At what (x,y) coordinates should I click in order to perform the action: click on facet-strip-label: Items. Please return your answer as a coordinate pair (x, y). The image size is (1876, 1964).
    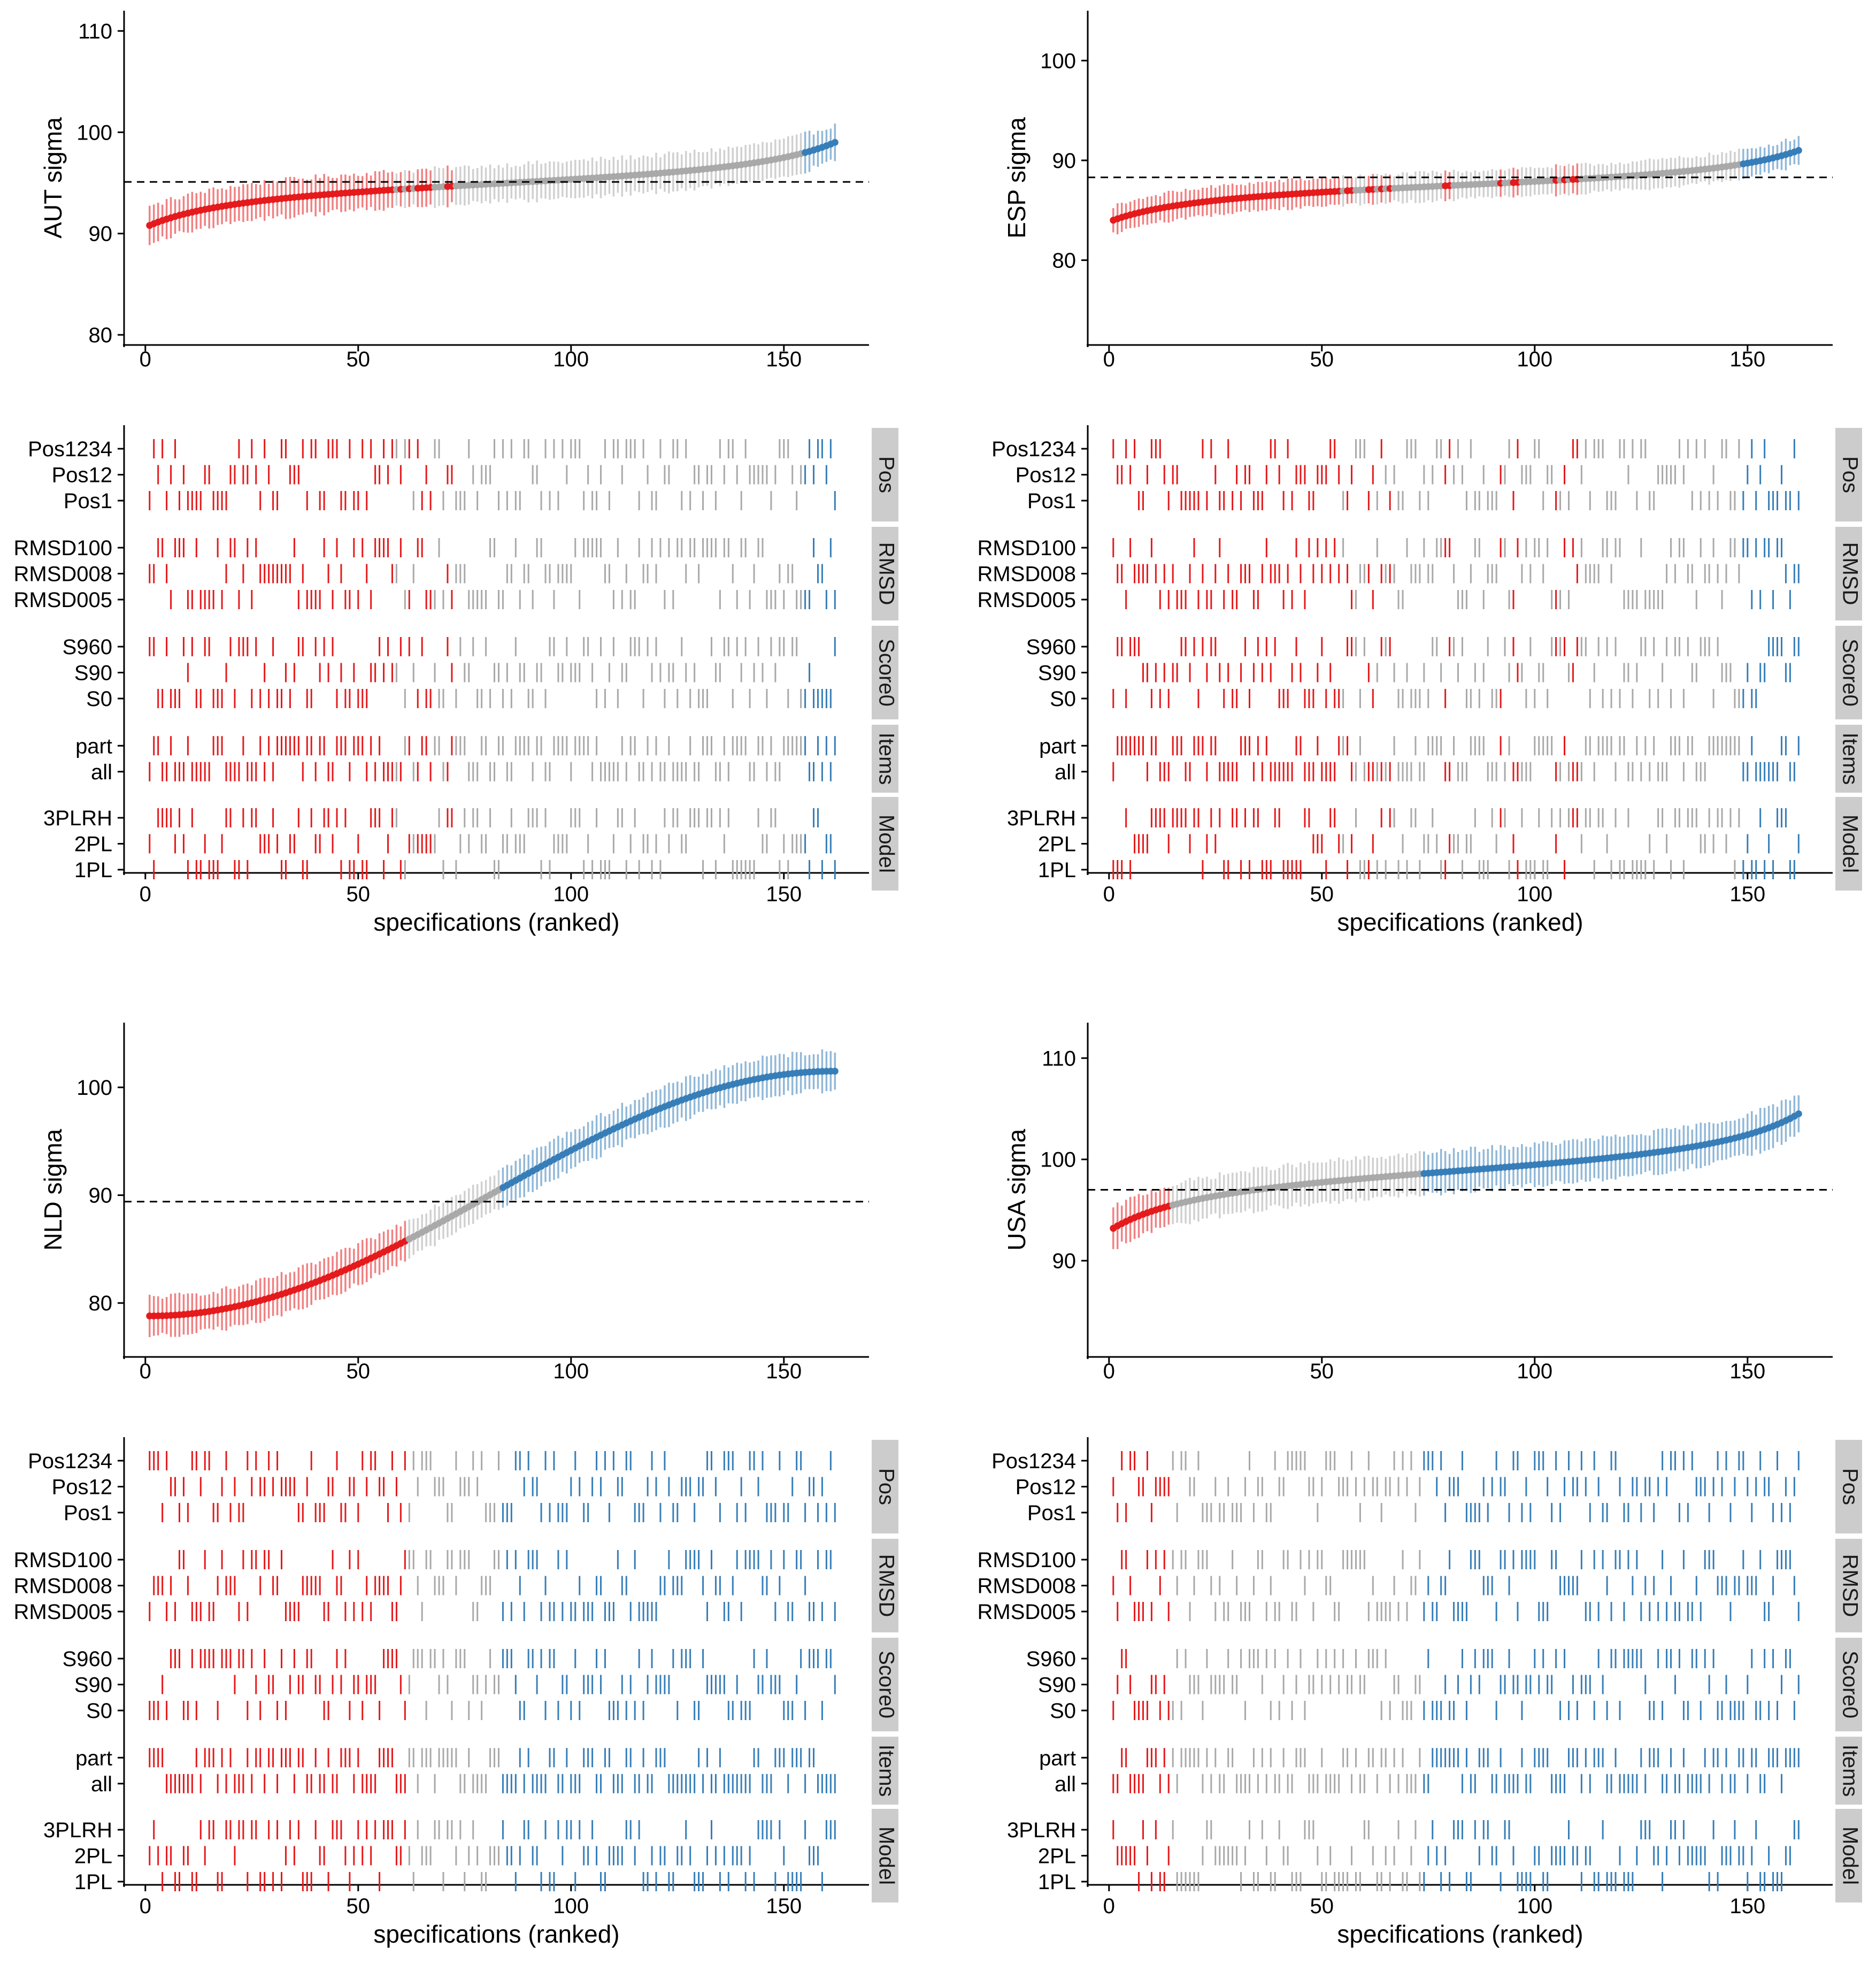
    Looking at the image, I should click on (886, 1771).